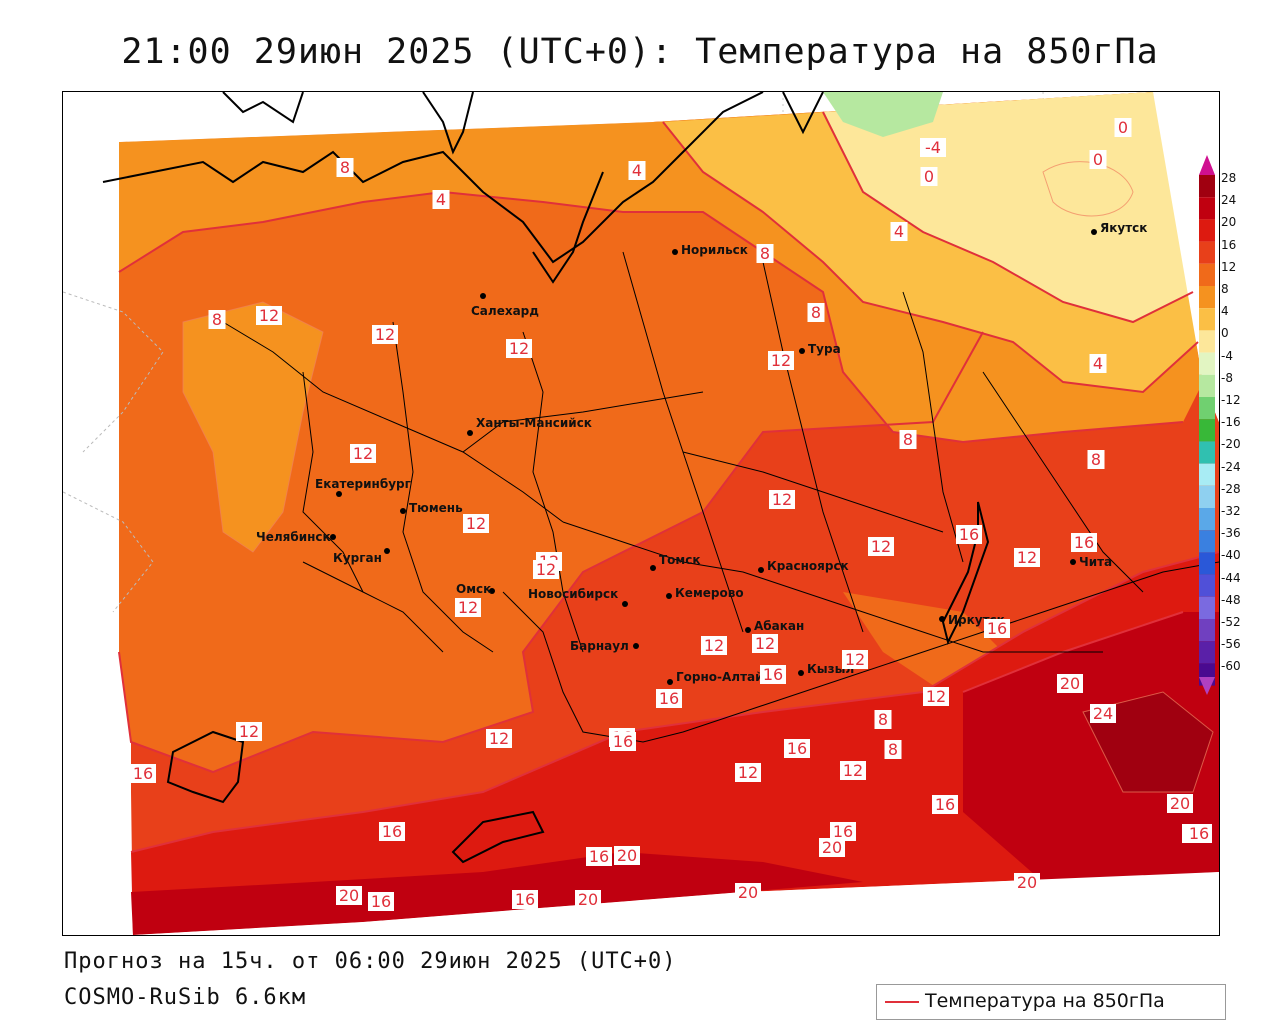  What do you see at coordinates (1123, 127) in the screenshot?
I see `isotherm-label-text: 0` at bounding box center [1123, 127].